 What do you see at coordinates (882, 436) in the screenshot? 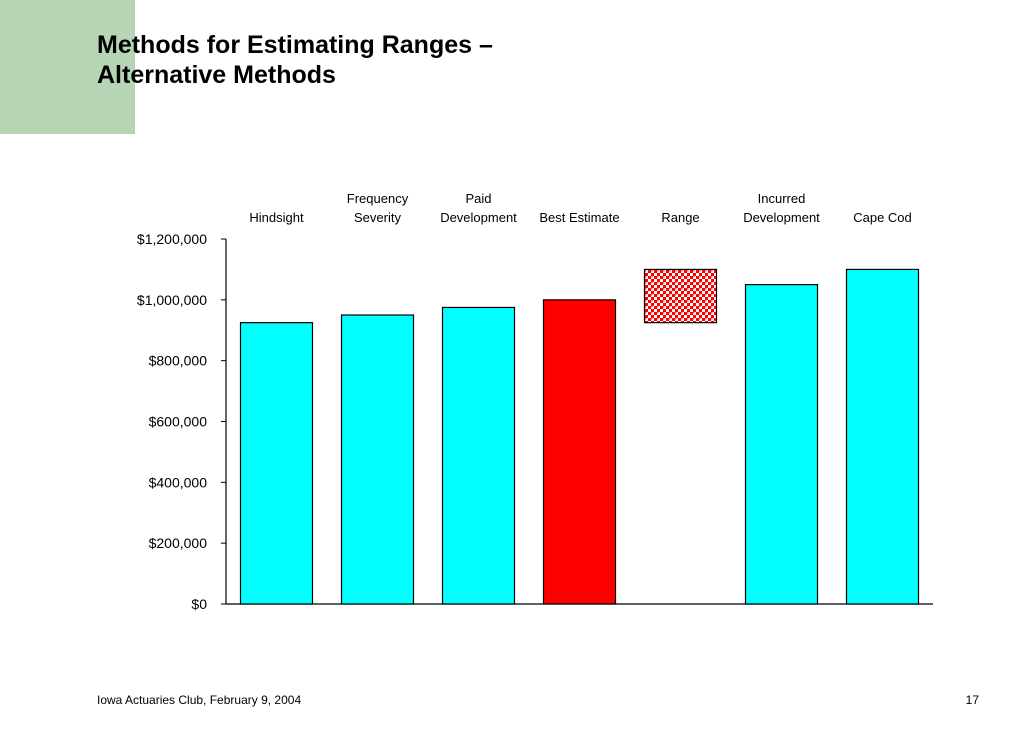
I see `bar-cape-cod` at bounding box center [882, 436].